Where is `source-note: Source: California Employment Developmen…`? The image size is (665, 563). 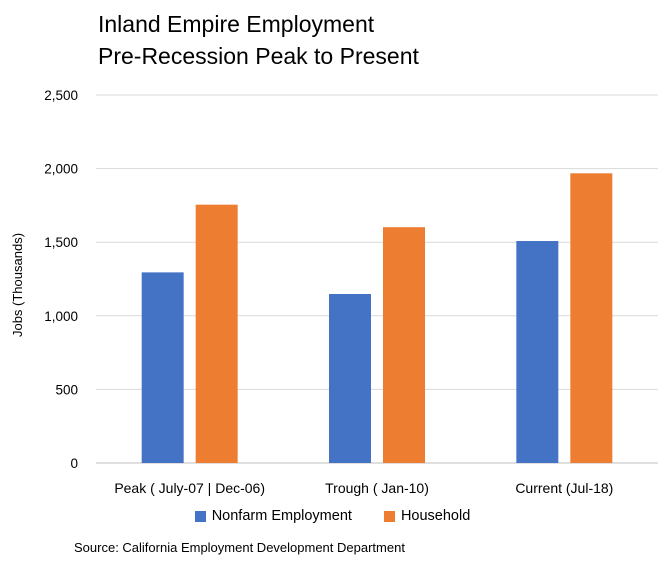 source-note: Source: California Employment Developmen… is located at coordinates (239, 547).